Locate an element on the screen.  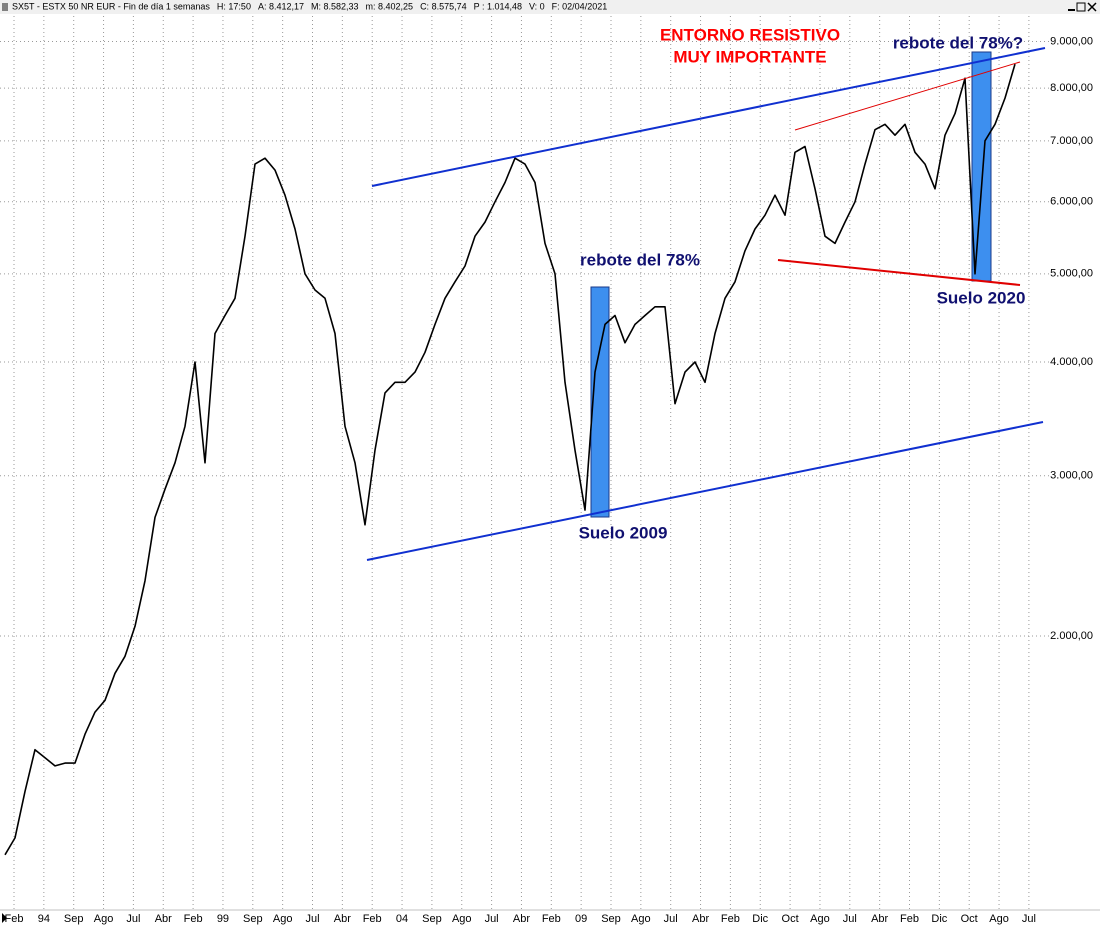
annotation: rebote del 78% is located at coordinates (640, 259).